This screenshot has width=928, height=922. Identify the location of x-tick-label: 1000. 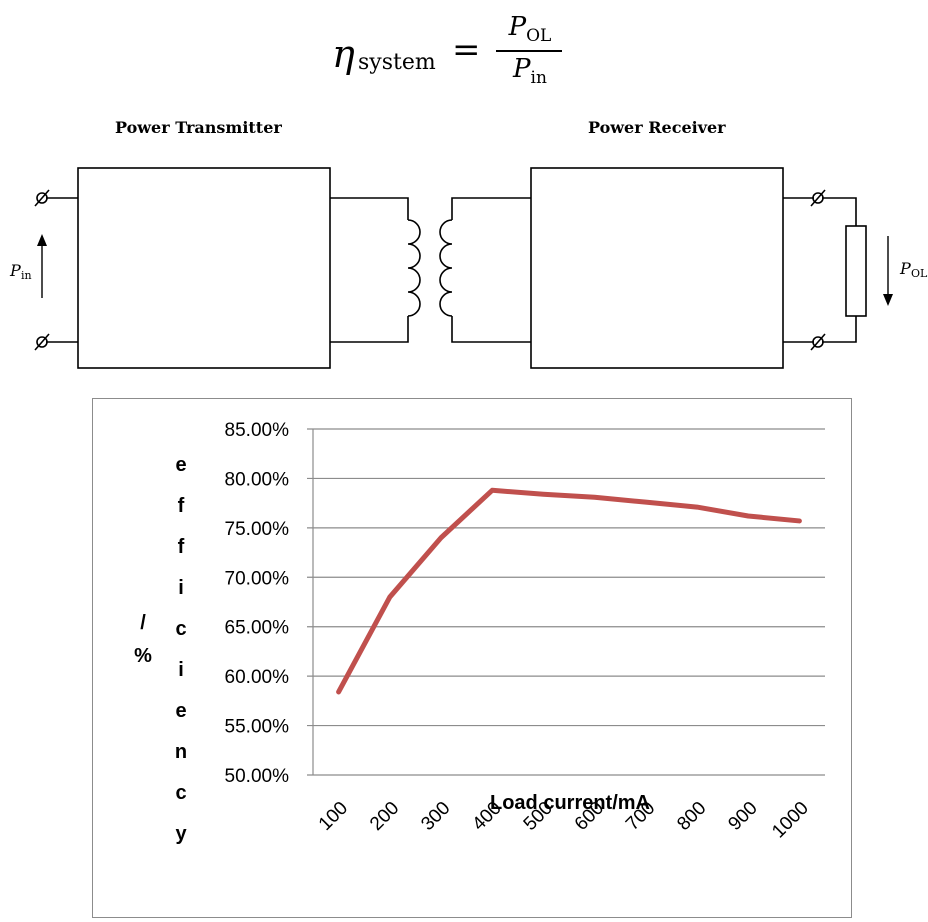
(790, 820).